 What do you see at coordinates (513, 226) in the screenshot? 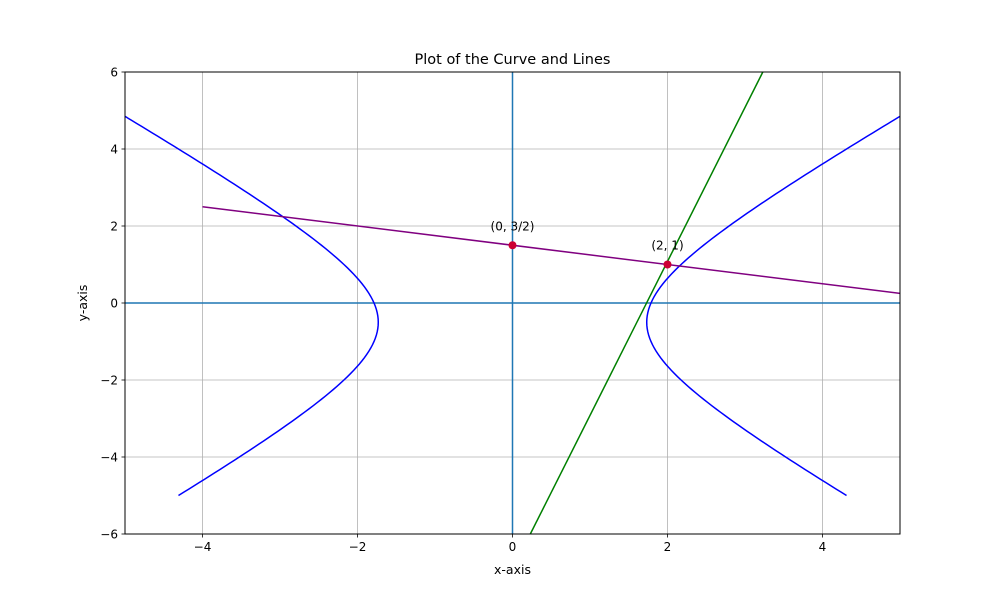
I see `point-annotation: (0, 3/2)` at bounding box center [513, 226].